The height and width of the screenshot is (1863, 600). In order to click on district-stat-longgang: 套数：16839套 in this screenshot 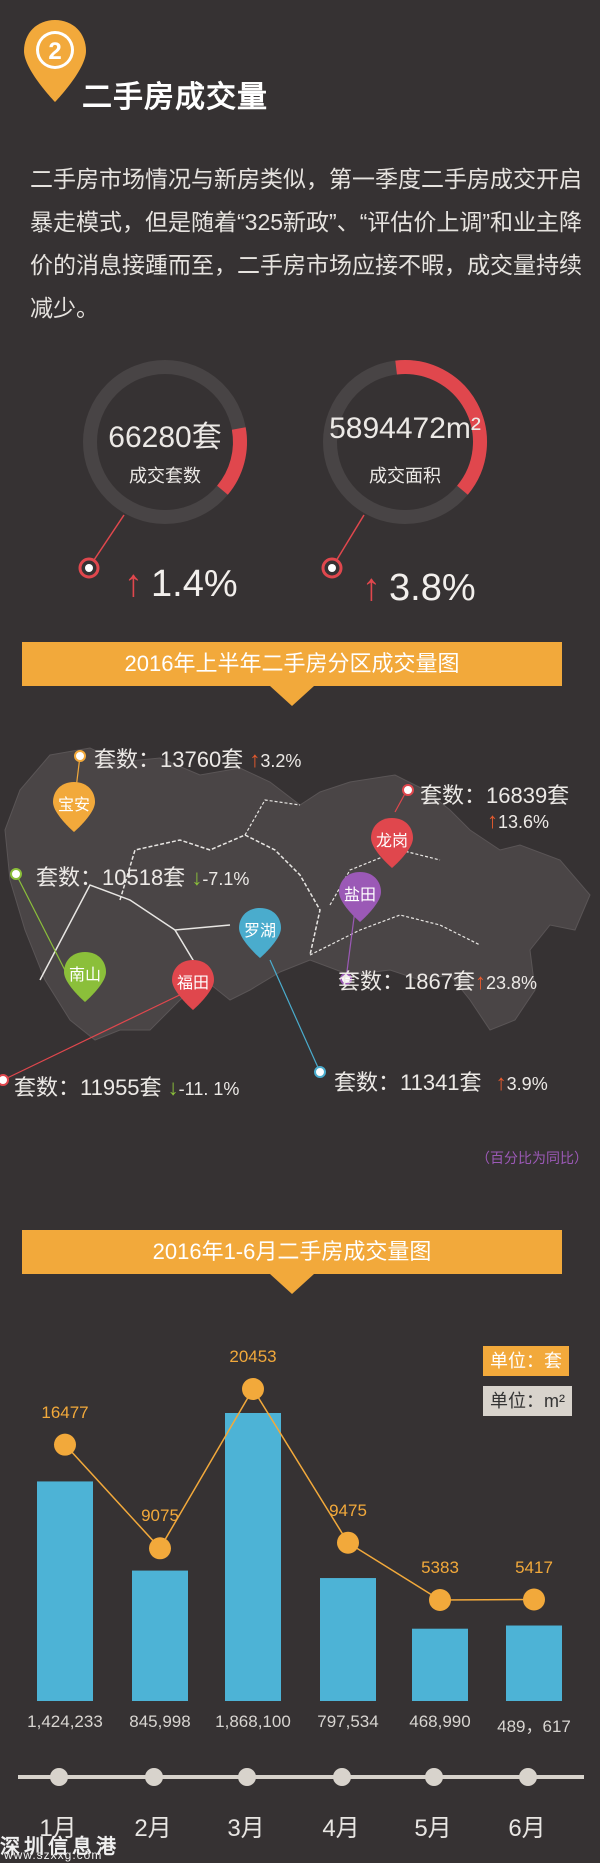, I will do `click(494, 794)`.